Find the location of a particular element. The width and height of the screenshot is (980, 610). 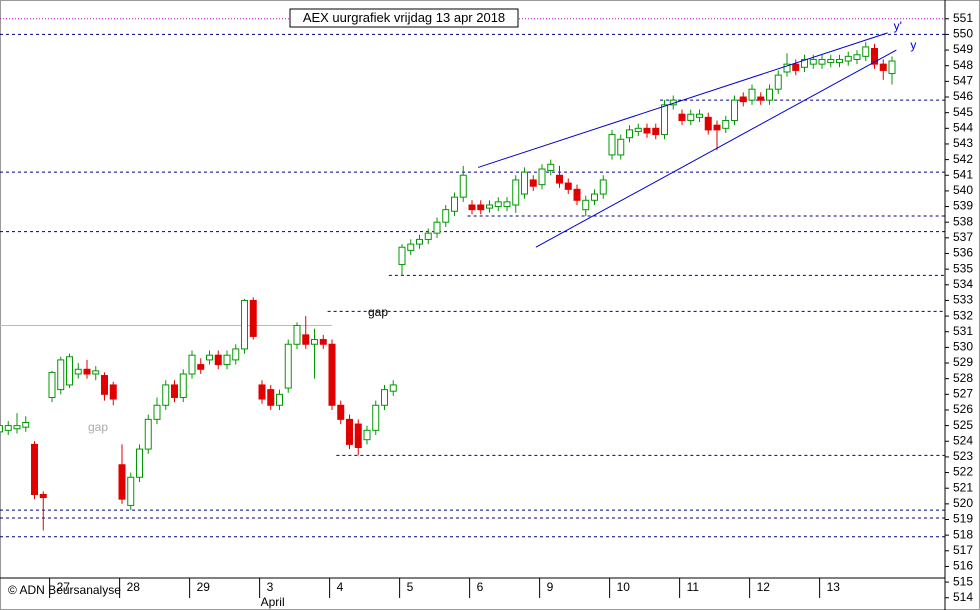

y-tick-label: 532 is located at coordinates (963, 315).